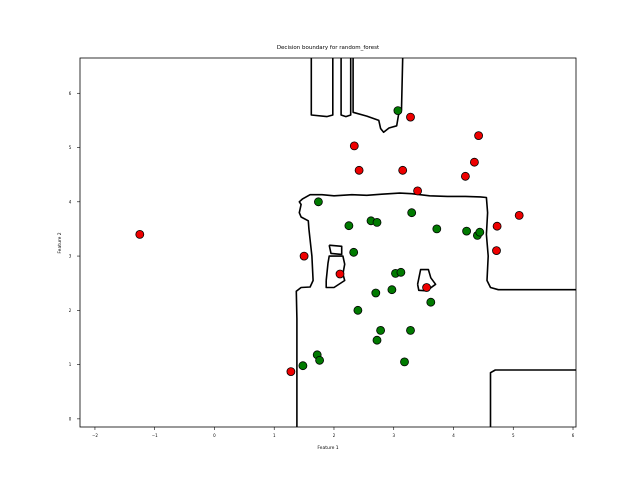 This screenshot has width=640, height=480. Describe the element at coordinates (328, 48) in the screenshot. I see `chart-title: Decision boundary for random_forest` at that location.